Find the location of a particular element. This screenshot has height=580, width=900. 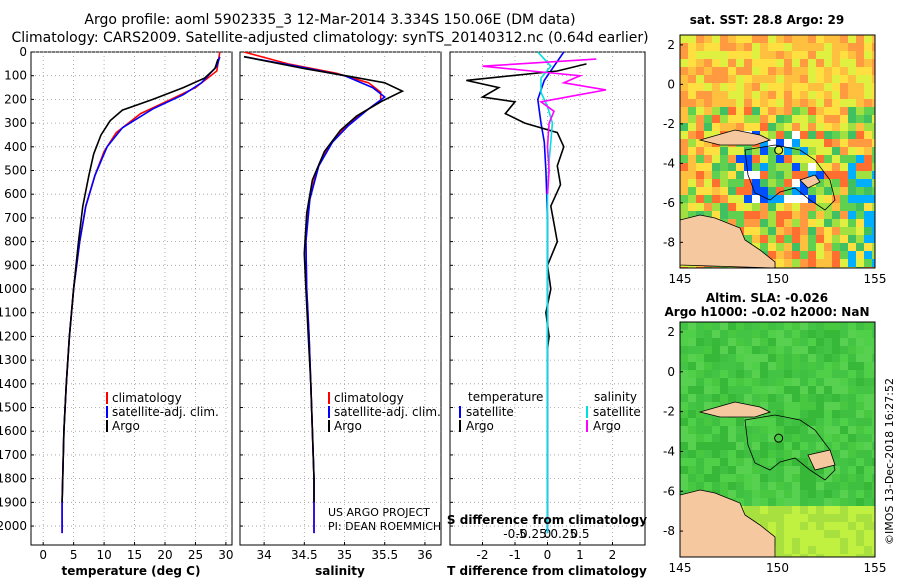

legend-label-climatology: climatology is located at coordinates (147, 398).